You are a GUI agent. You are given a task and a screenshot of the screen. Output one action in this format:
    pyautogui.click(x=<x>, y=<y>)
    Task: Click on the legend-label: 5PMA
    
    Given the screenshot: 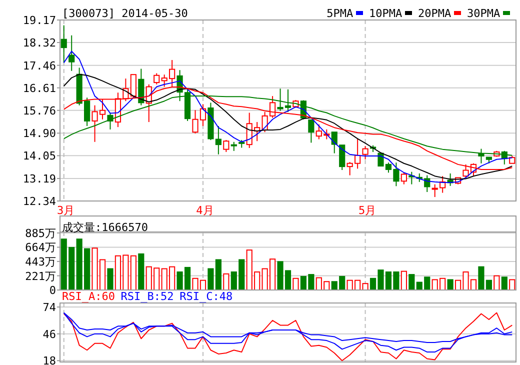 What is the action you would take?
    pyautogui.click(x=340, y=13)
    